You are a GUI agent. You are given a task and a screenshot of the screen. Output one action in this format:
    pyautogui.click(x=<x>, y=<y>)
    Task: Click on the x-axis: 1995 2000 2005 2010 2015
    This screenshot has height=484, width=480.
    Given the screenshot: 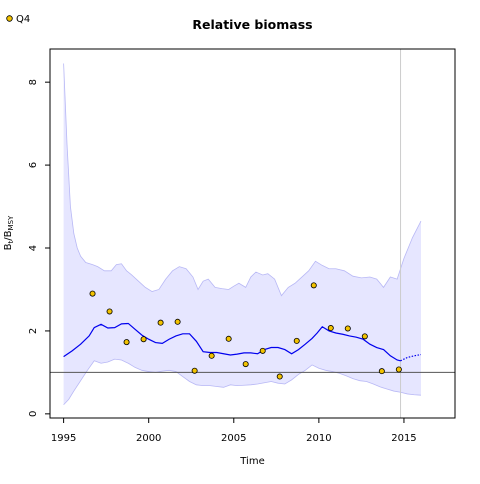 What is the action you would take?
    pyautogui.click(x=234, y=430)
    